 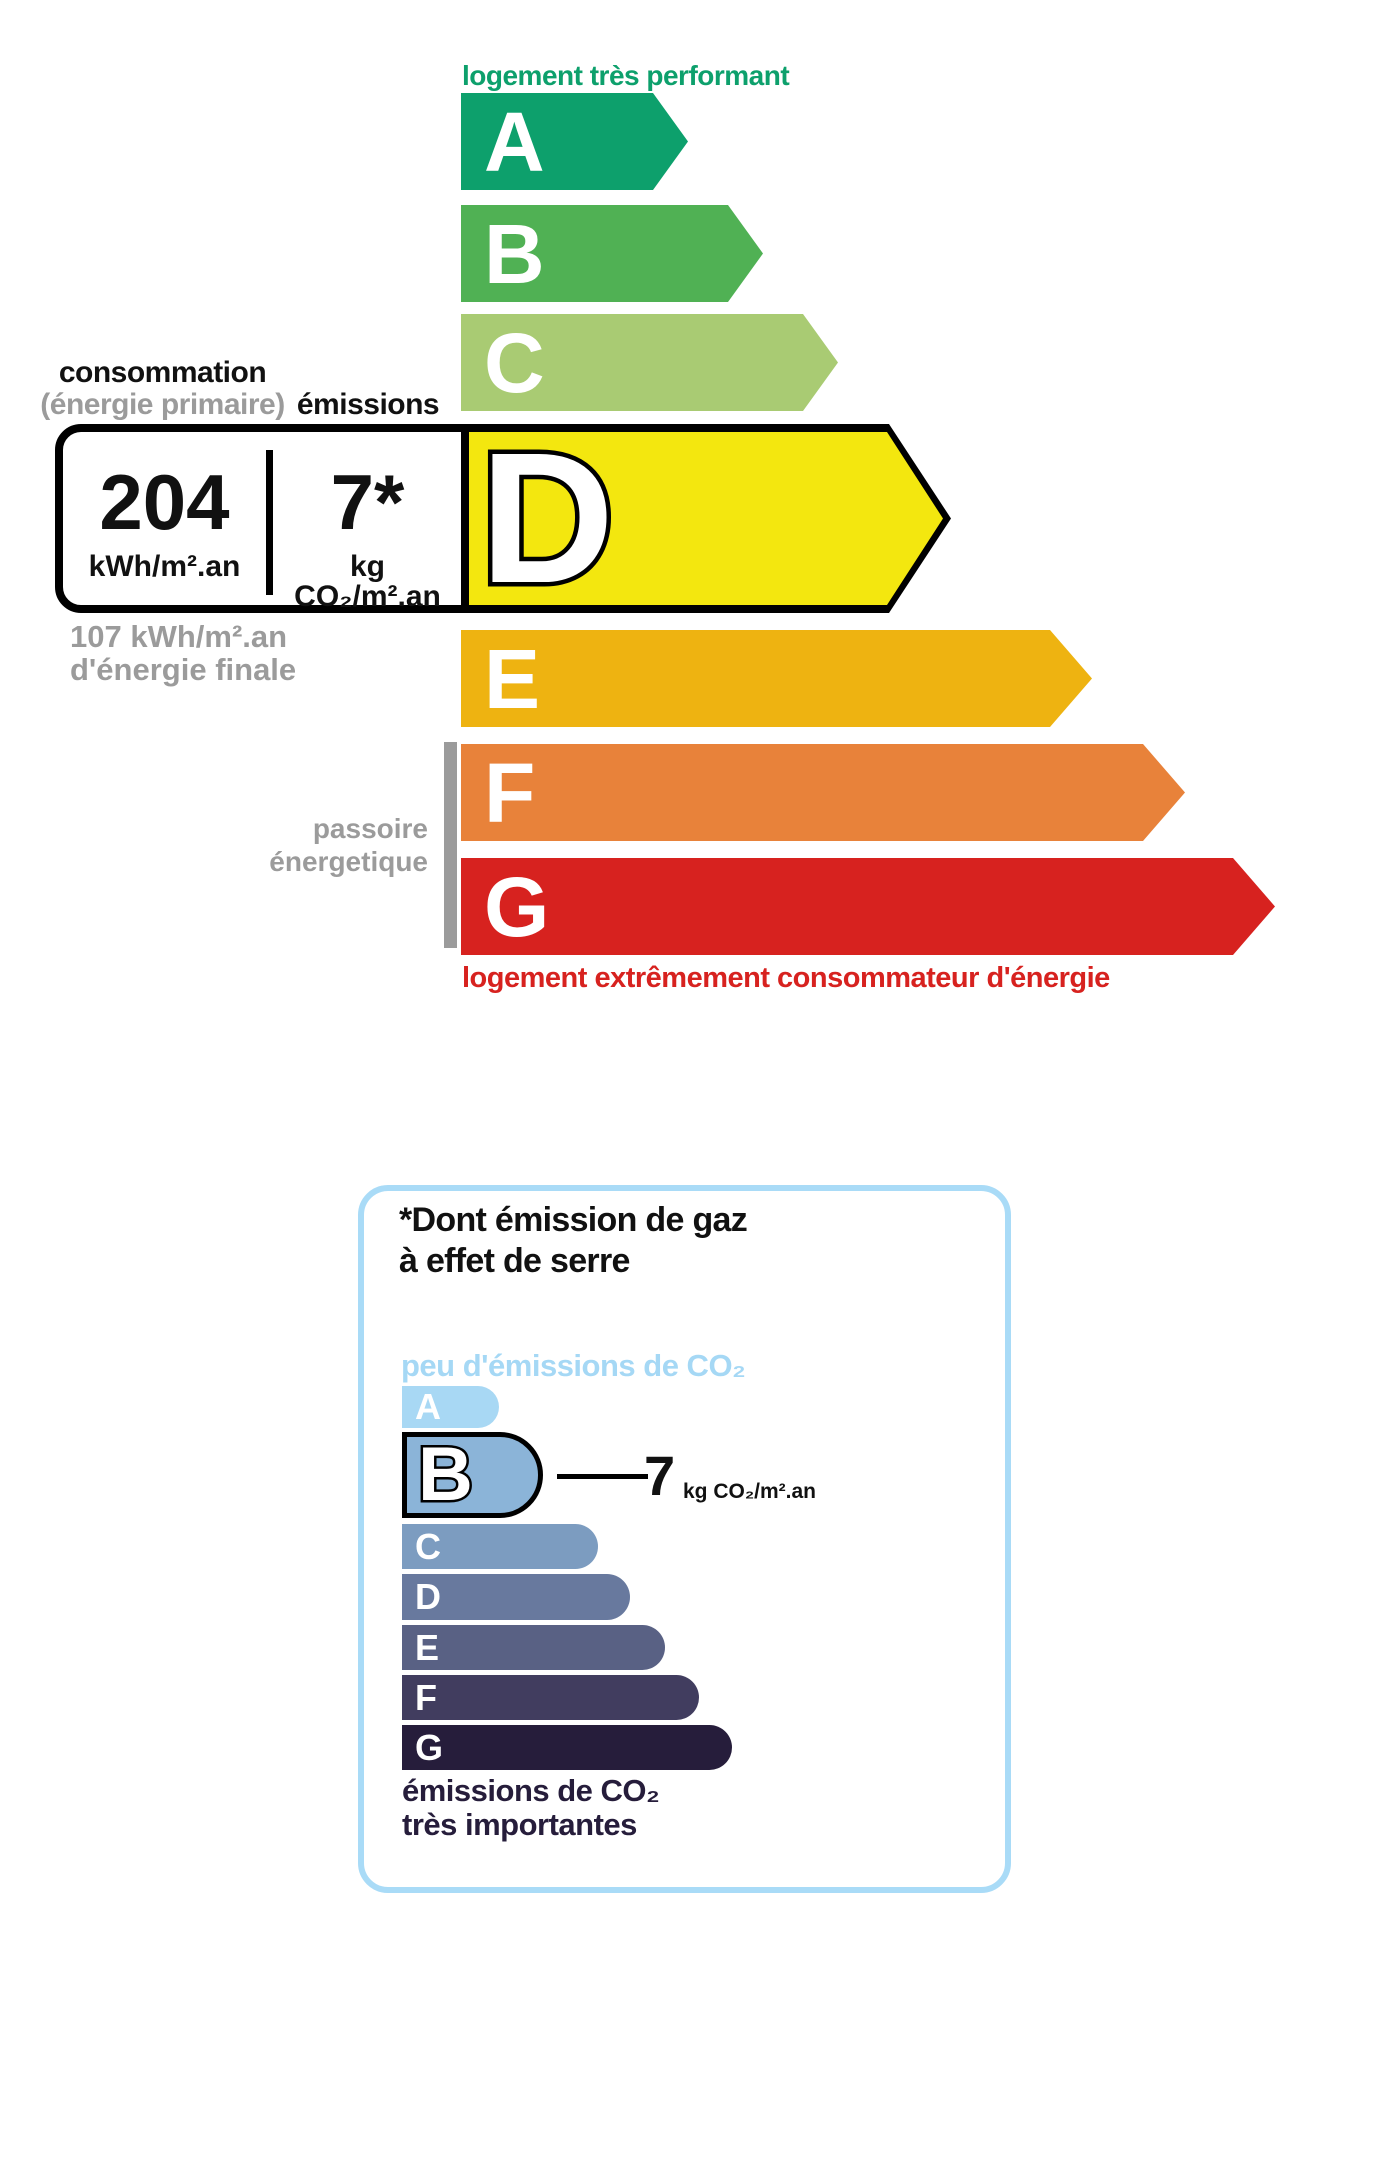 I want to click on co2-title-line1: *Dont émission de gaz, so click(x=573, y=1220).